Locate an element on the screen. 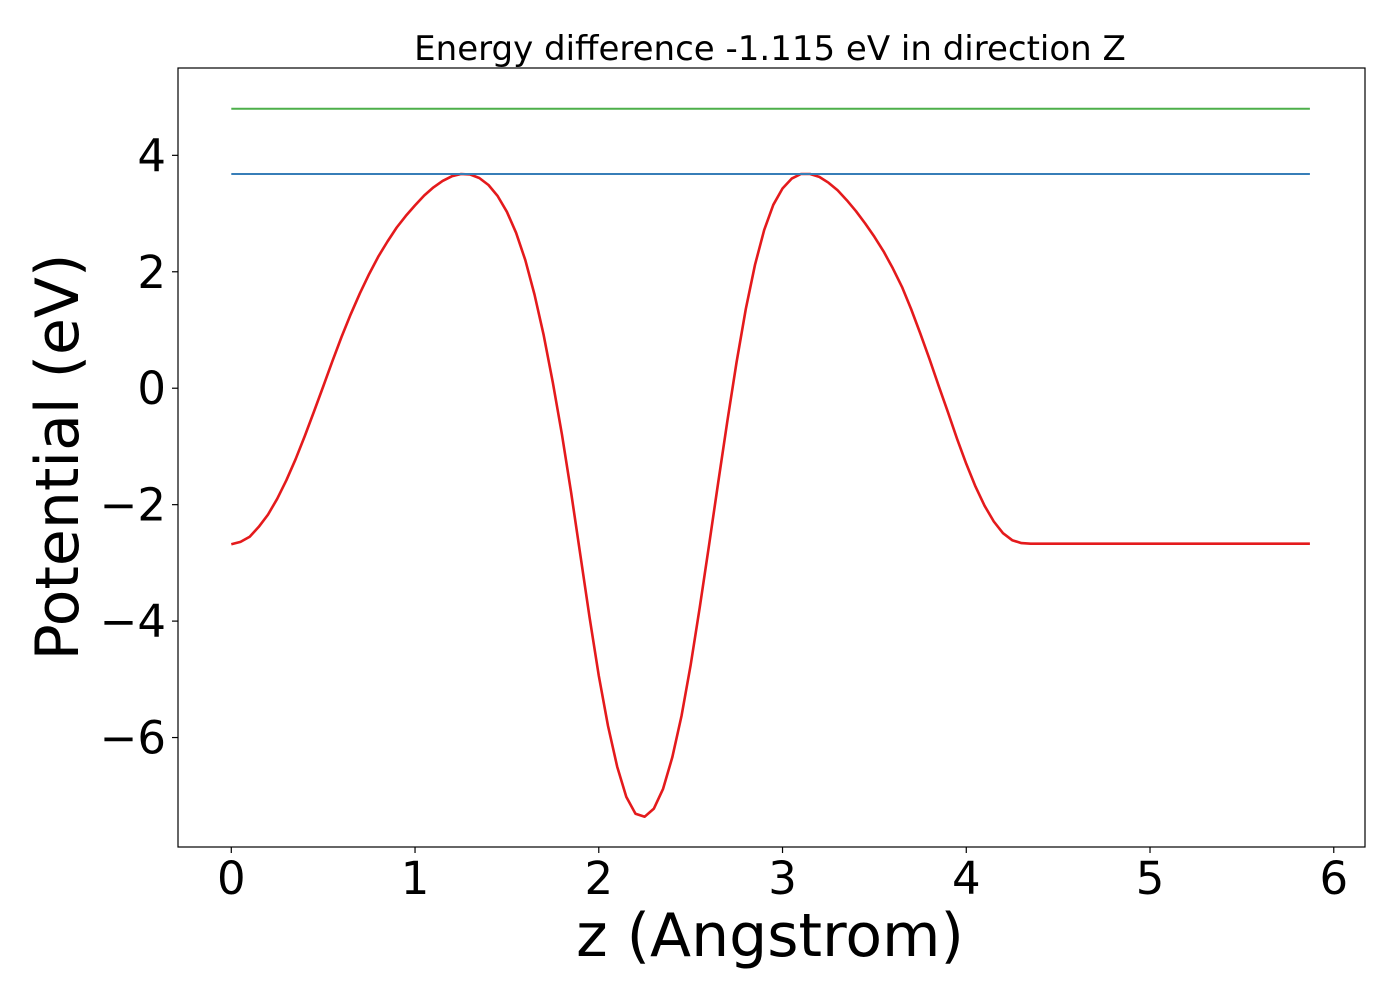  y-axis-label: Potential (eV) is located at coordinates (58, 457).